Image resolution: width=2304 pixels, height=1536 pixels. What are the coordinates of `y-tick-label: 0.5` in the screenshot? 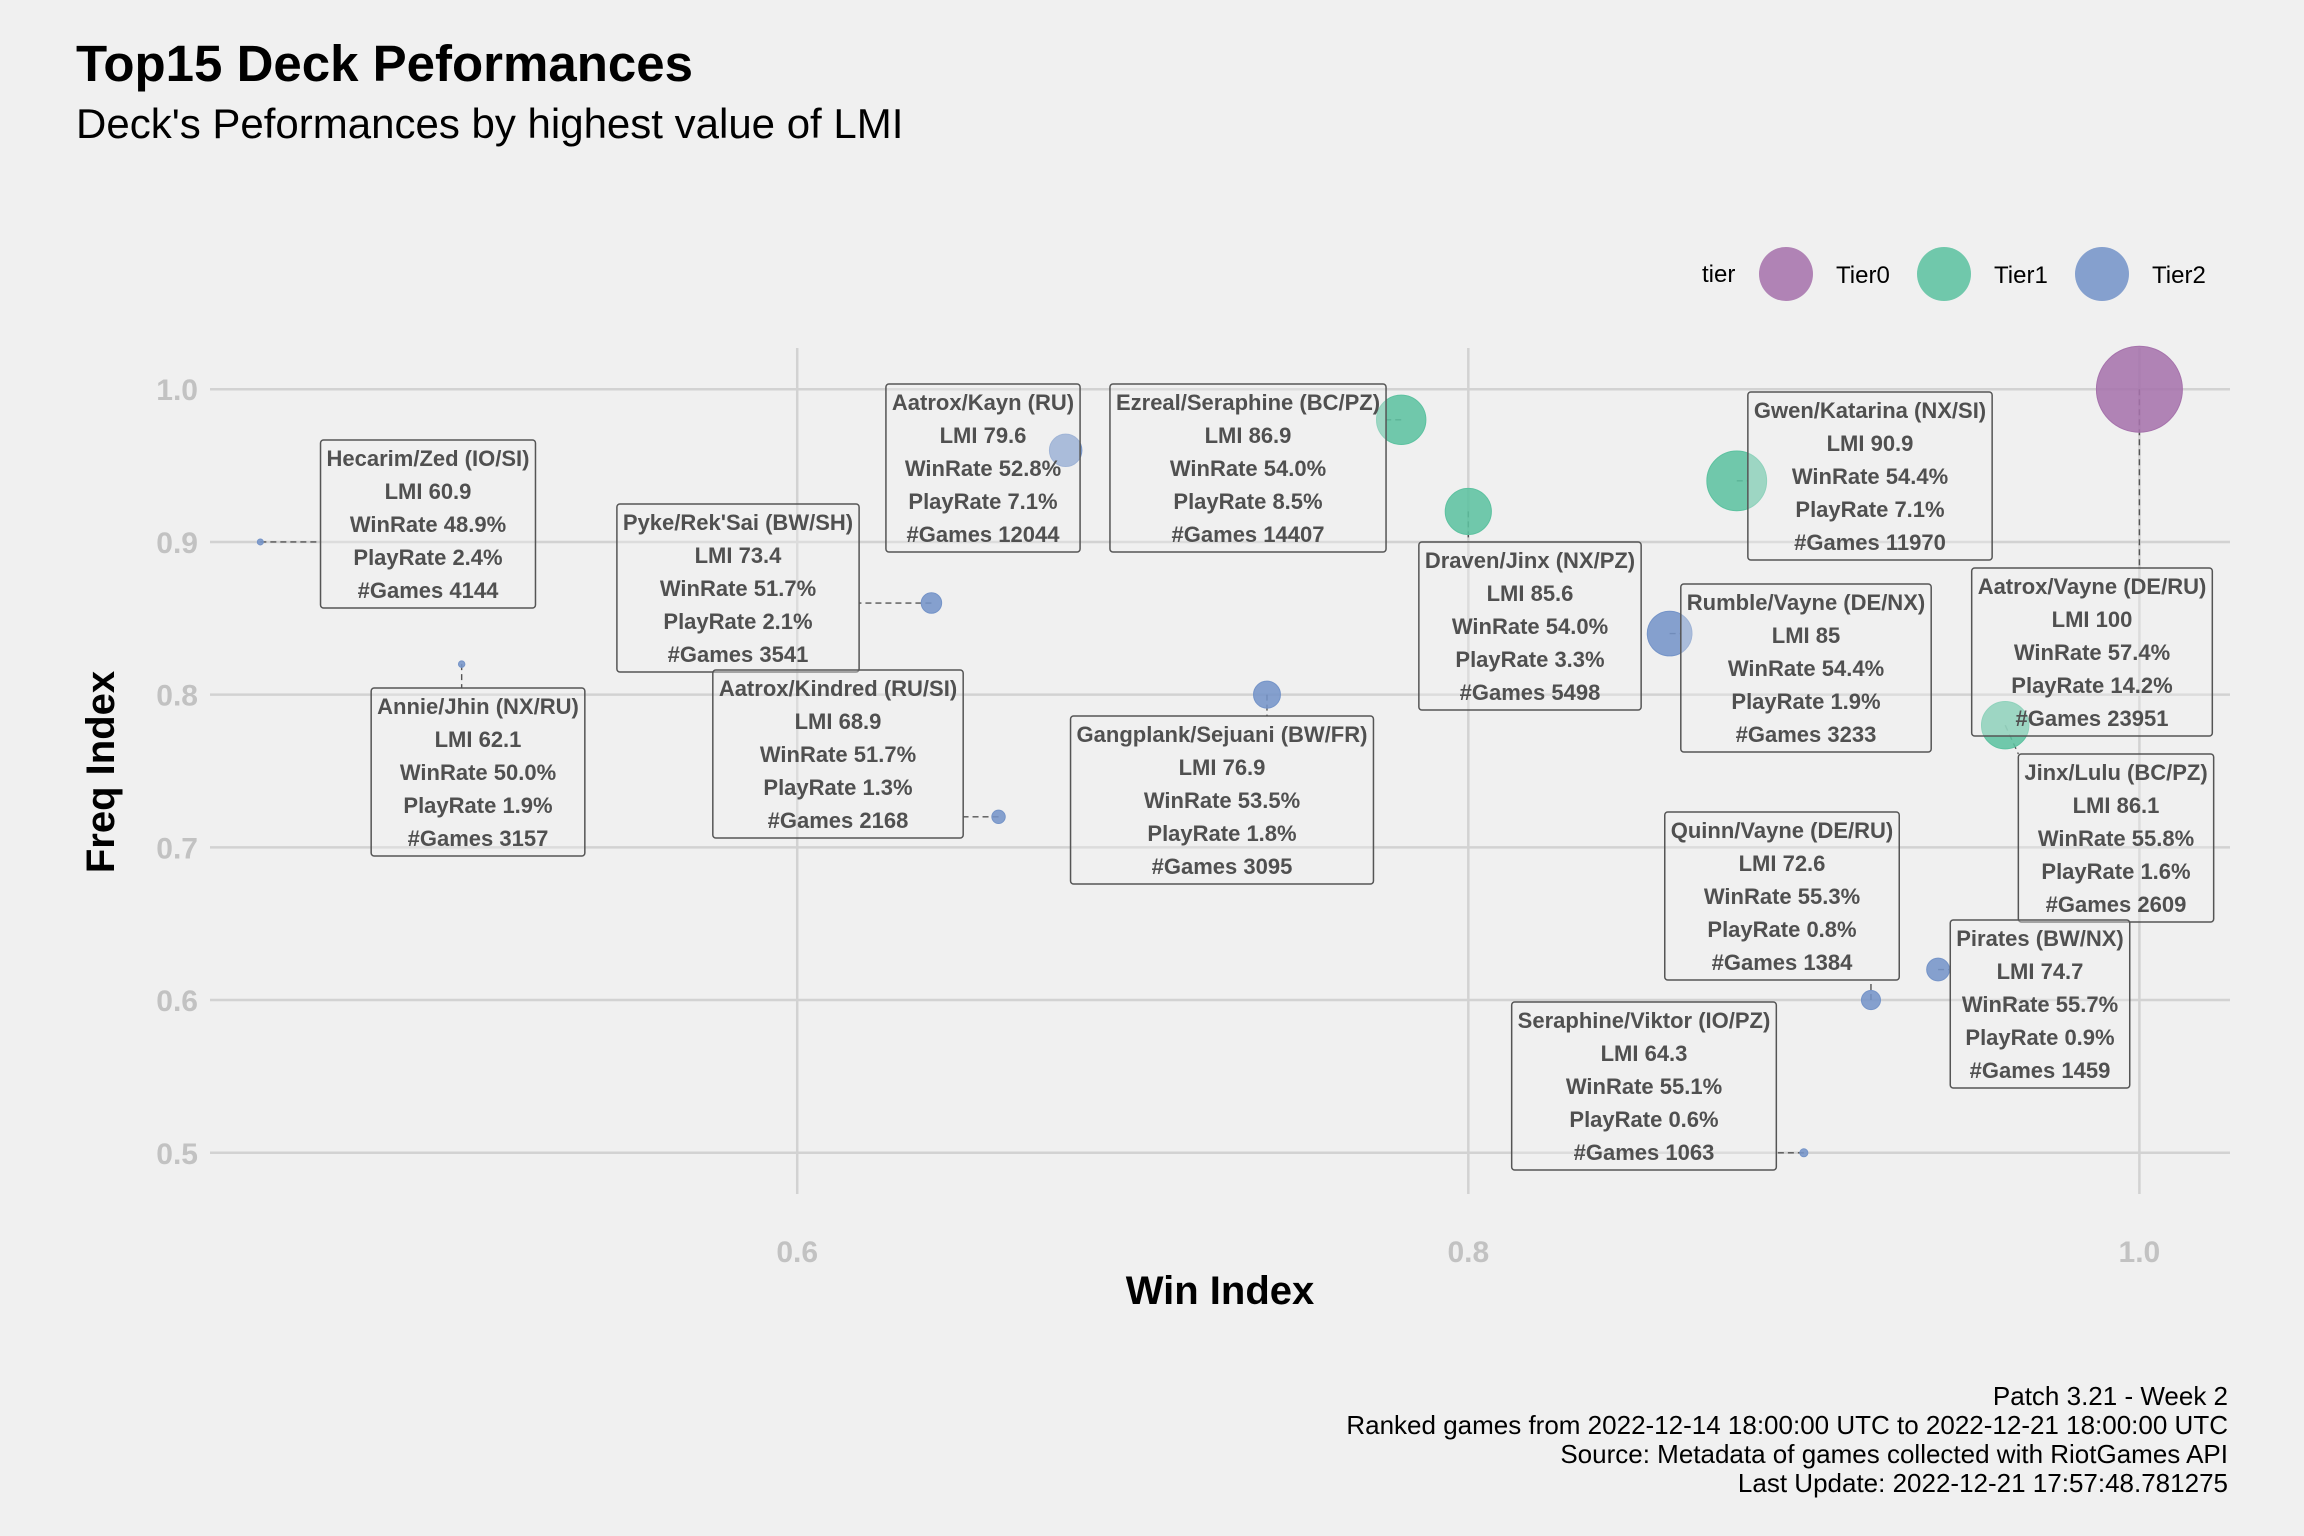 It's located at (177, 1154).